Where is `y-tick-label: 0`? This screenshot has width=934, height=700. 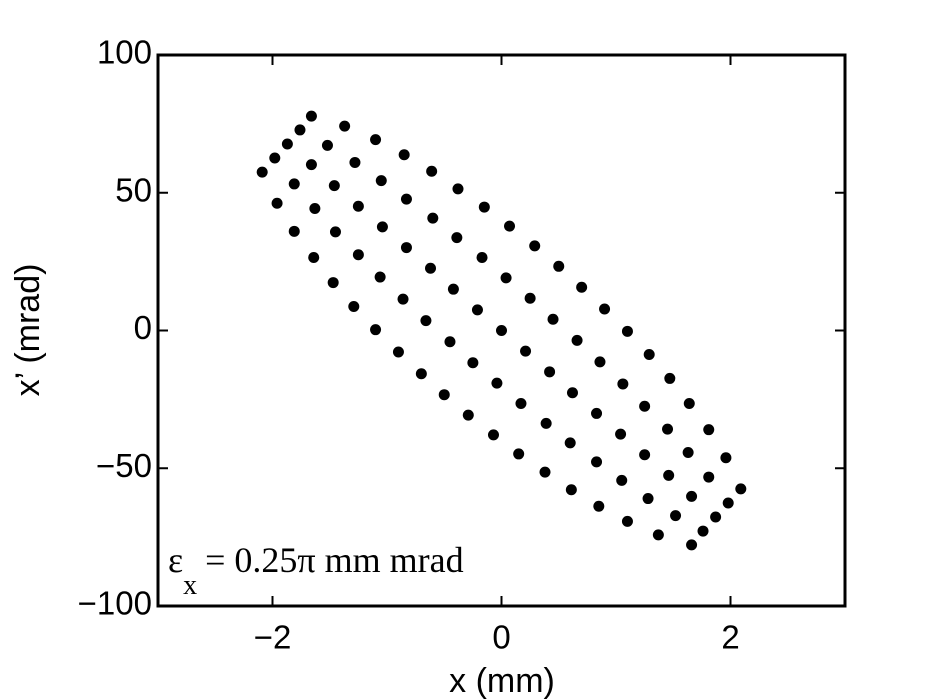
y-tick-label: 0 is located at coordinates (143, 327).